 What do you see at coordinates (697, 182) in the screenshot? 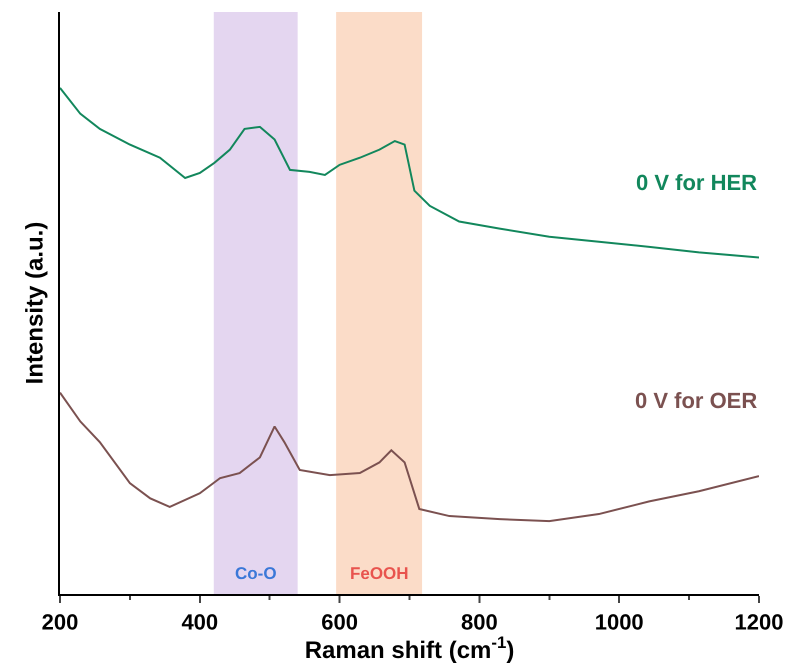
I see `text: 0 V for HER` at bounding box center [697, 182].